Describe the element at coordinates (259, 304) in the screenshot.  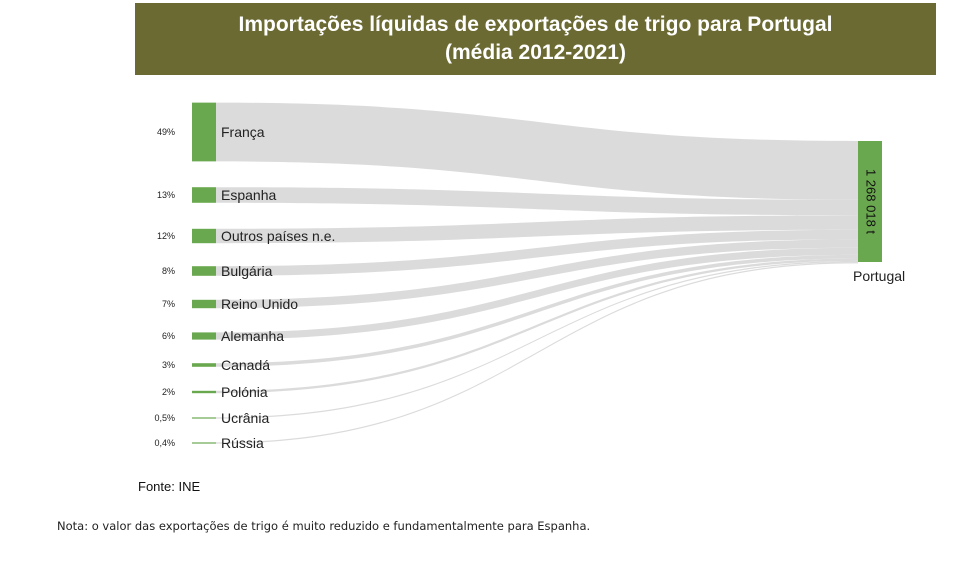
I see `source-name: Reino Unido` at that location.